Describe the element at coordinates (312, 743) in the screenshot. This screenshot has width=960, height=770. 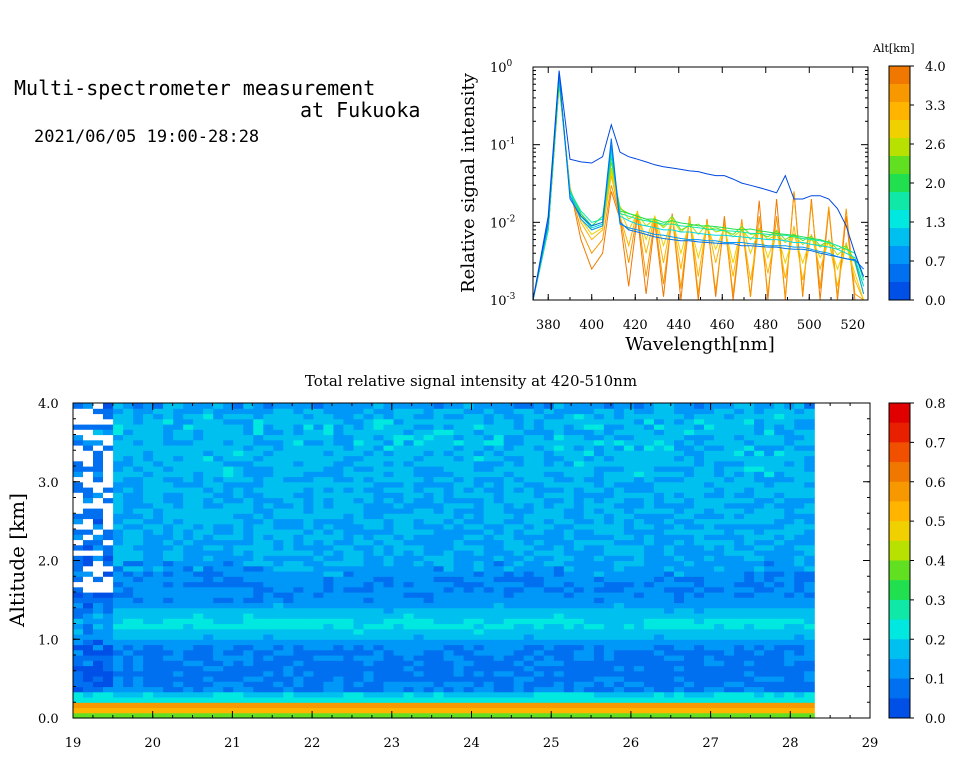
I see `heatmap-x-tick-label: 22` at that location.